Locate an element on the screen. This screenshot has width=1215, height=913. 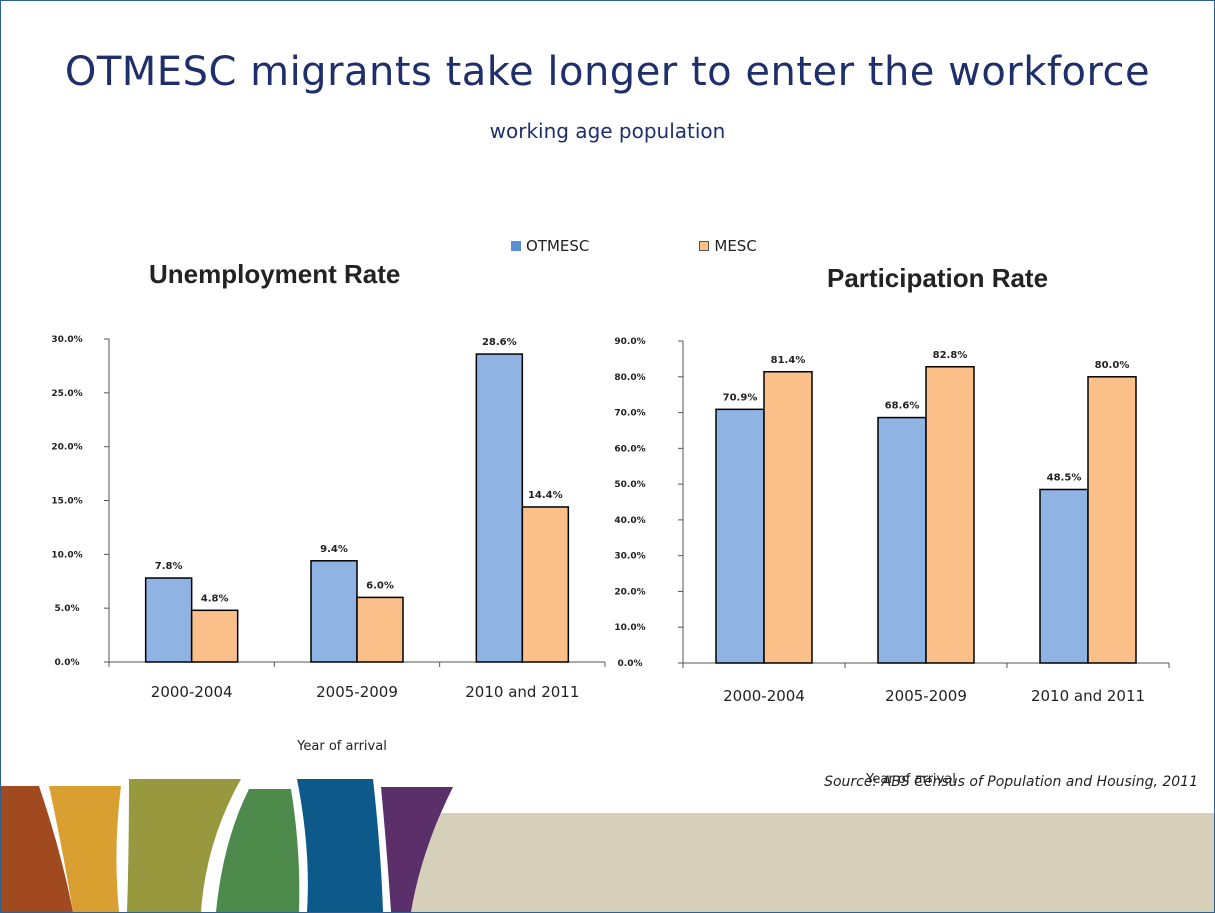
chart-title-participation: Participation Rate is located at coordinates (938, 278).